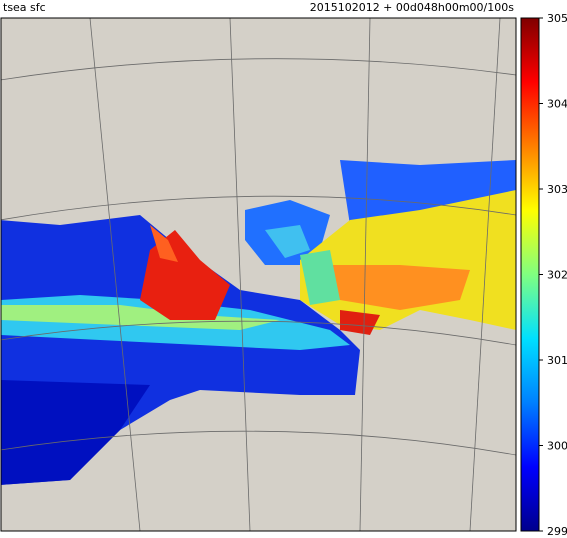 This screenshot has height=538, width=567. I want to click on colorbar-tick-label: 300, so click(557, 446).